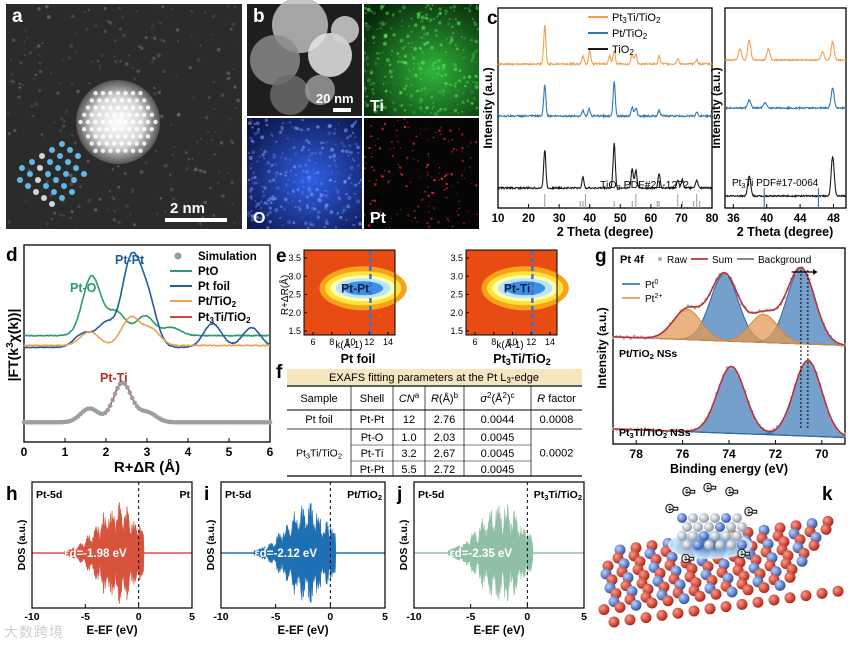  What do you see at coordinates (259, 218) in the screenshot?
I see `map-label-o: O` at bounding box center [259, 218].